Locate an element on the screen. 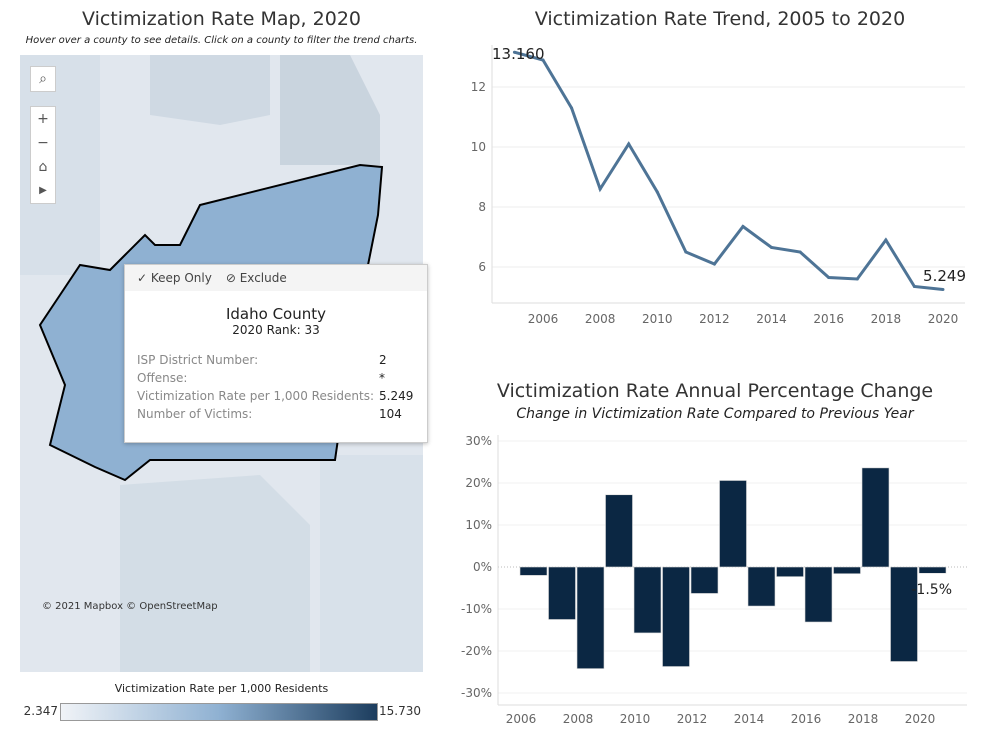 The width and height of the screenshot is (990, 731). first-value-label: 13.160 is located at coordinates (518, 54).